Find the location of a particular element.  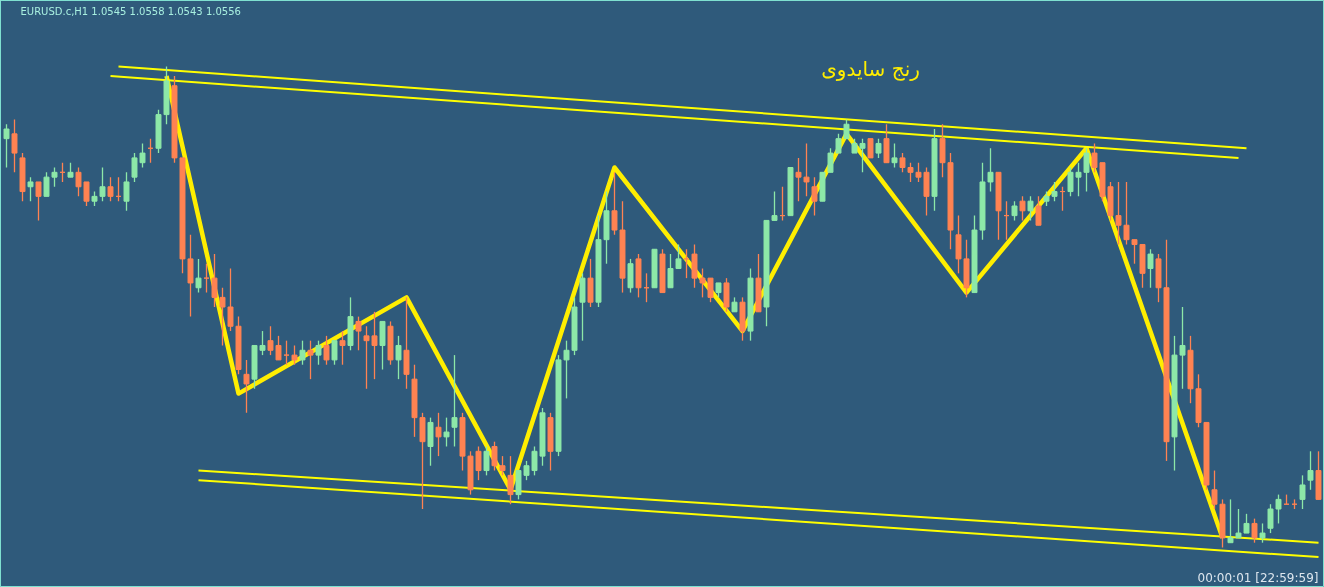

chart-title: رنج سایدوی is located at coordinates (870, 68).